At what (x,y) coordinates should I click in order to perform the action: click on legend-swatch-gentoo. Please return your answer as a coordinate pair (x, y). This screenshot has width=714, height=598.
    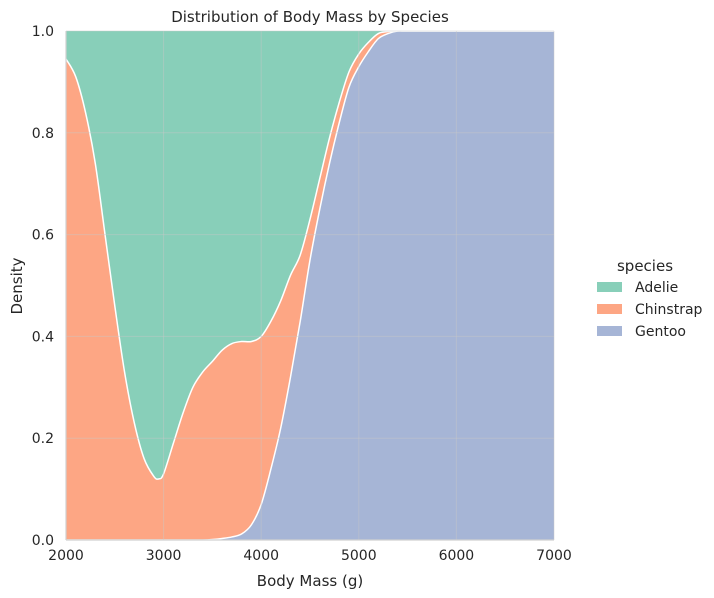
    Looking at the image, I should click on (609, 331).